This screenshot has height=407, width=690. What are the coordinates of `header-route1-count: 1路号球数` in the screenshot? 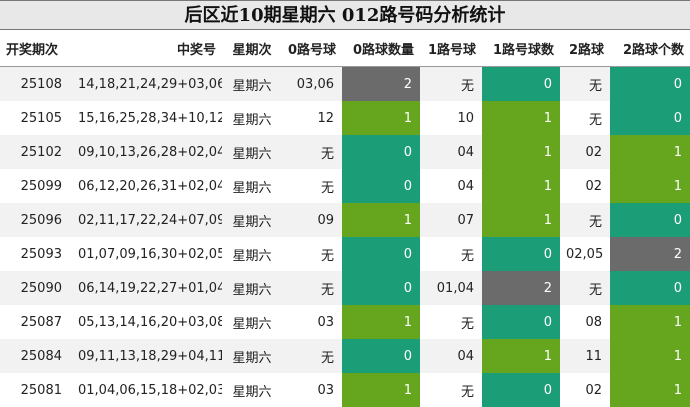 It's located at (521, 48).